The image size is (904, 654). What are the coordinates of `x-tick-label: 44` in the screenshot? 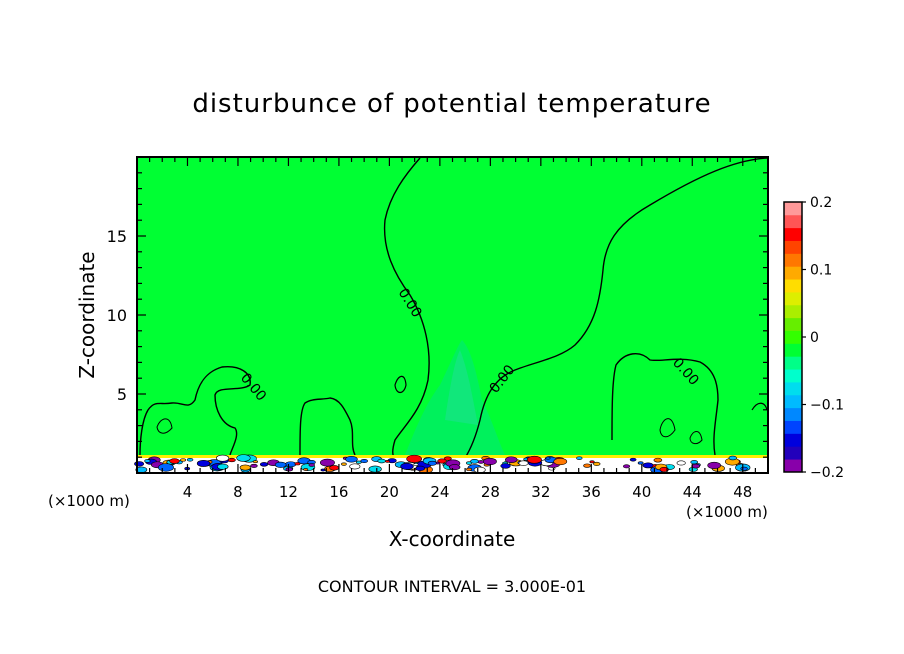 It's located at (692, 492).